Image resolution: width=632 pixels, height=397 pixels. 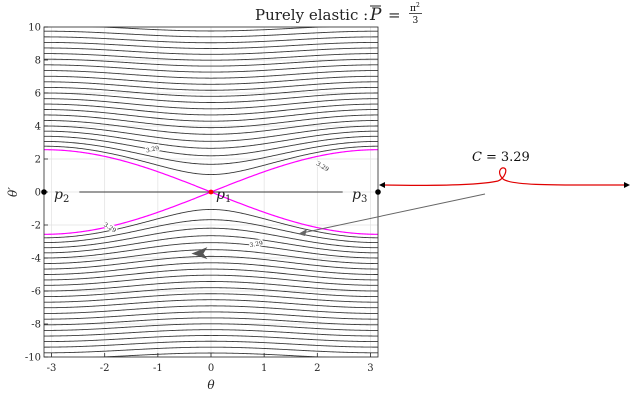 I want to click on point-marker-p1, so click(x=211, y=192).